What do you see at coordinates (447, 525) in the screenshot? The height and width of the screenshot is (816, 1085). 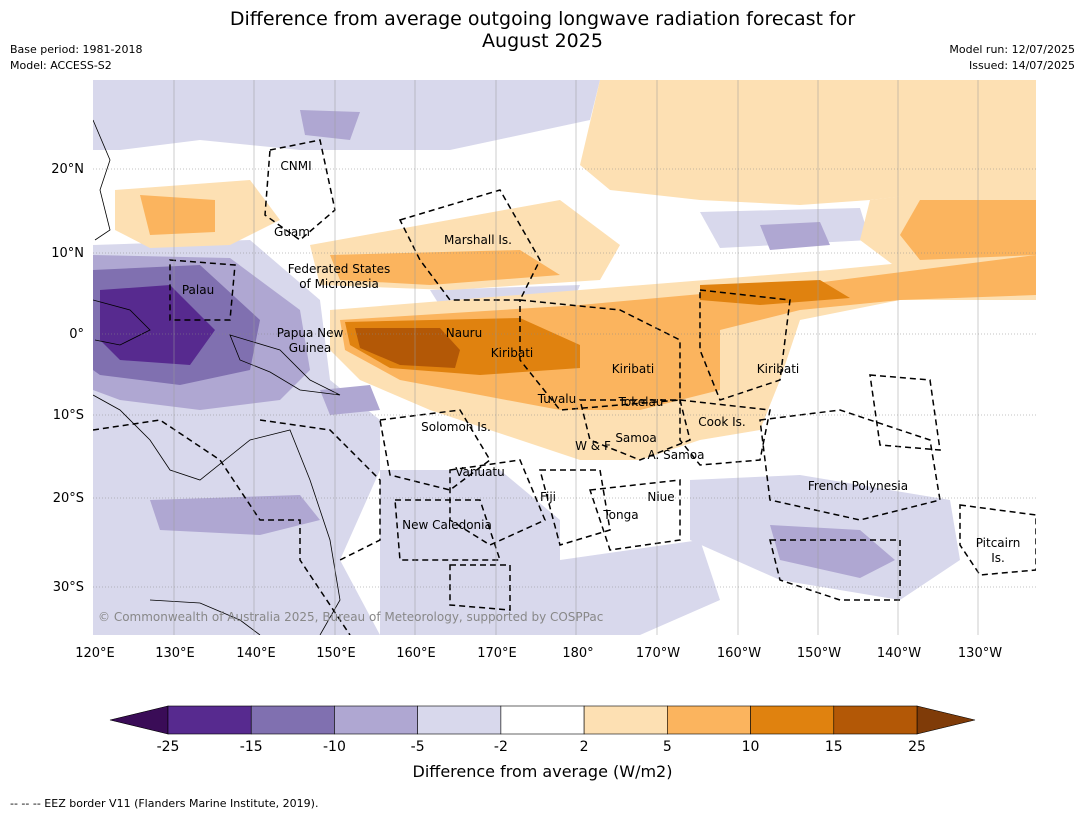 I see `place-new-caledonia: New Caledonia` at bounding box center [447, 525].